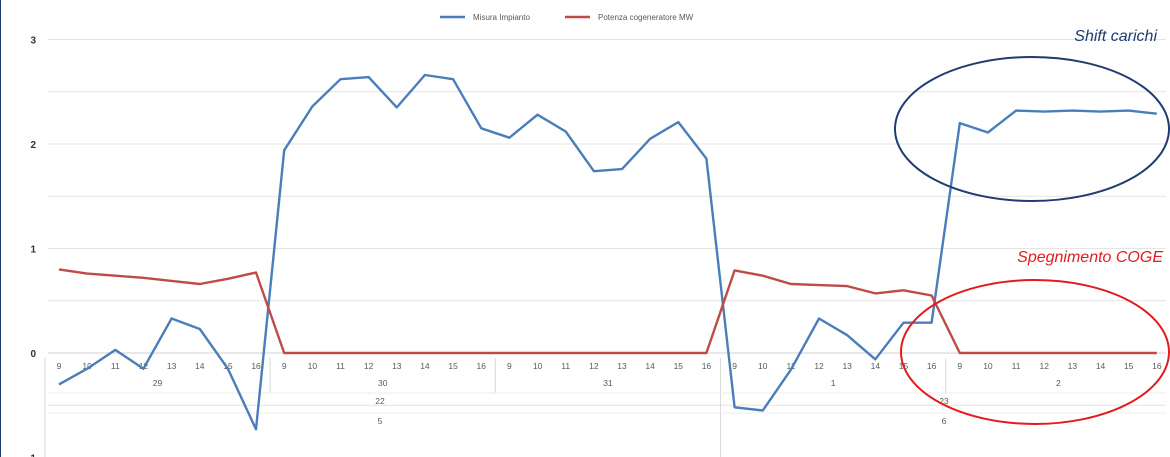 The width and height of the screenshot is (1170, 457). Describe the element at coordinates (33, 250) in the screenshot. I see `y-tick-label: 1` at that location.